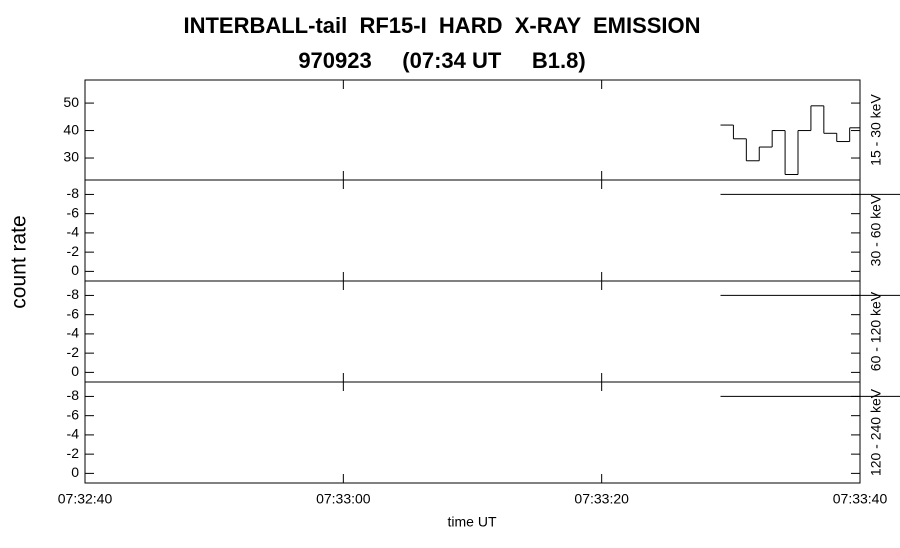 This screenshot has height=548, width=900. Describe the element at coordinates (71, 157) in the screenshot. I see `y-tick-label: 30` at that location.